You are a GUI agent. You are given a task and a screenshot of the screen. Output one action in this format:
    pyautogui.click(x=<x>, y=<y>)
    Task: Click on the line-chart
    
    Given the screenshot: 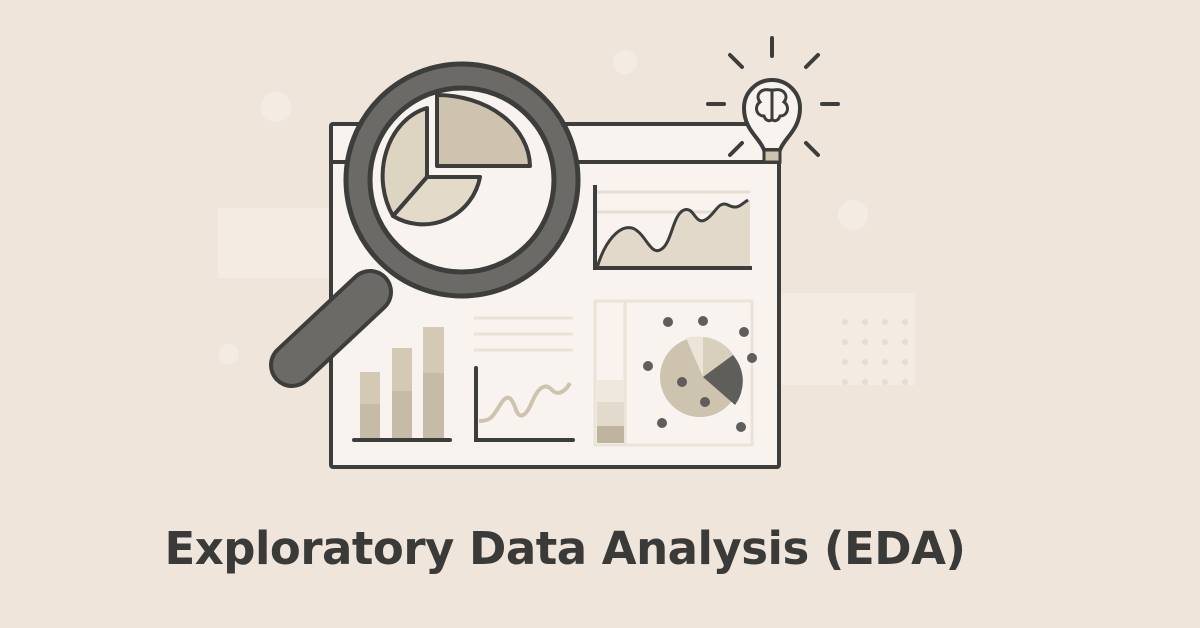 What is the action you would take?
    pyautogui.click(x=524, y=379)
    